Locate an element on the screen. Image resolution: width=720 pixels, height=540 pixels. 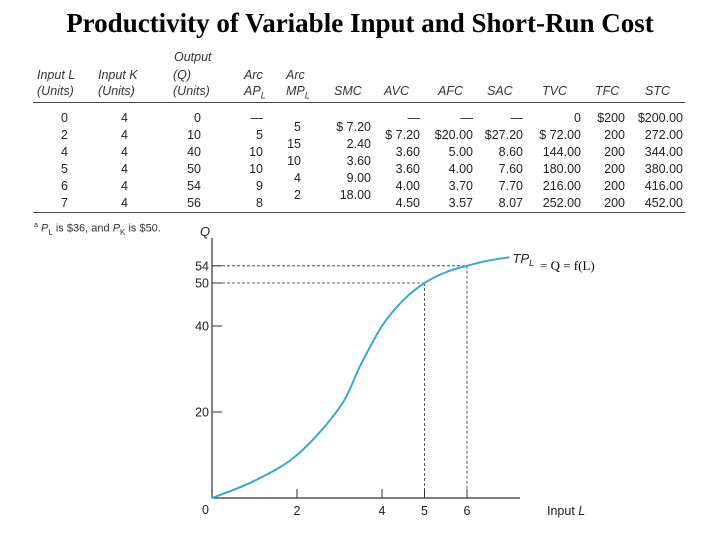
footnote-text-2: is $50. is located at coordinates (143, 228).